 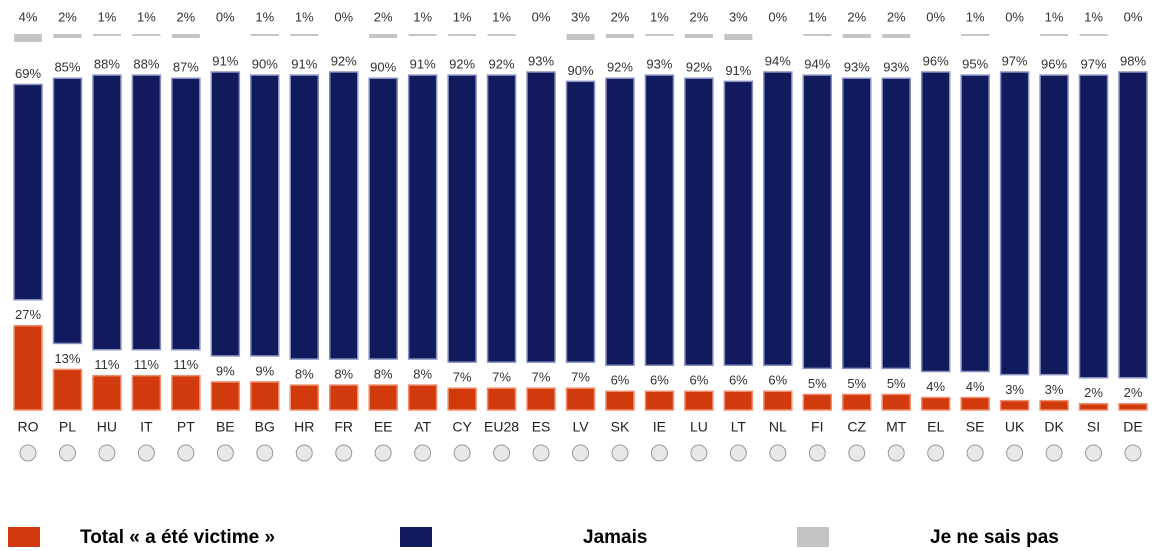 What do you see at coordinates (422, 427) in the screenshot?
I see `x-tick-label: AT` at bounding box center [422, 427].